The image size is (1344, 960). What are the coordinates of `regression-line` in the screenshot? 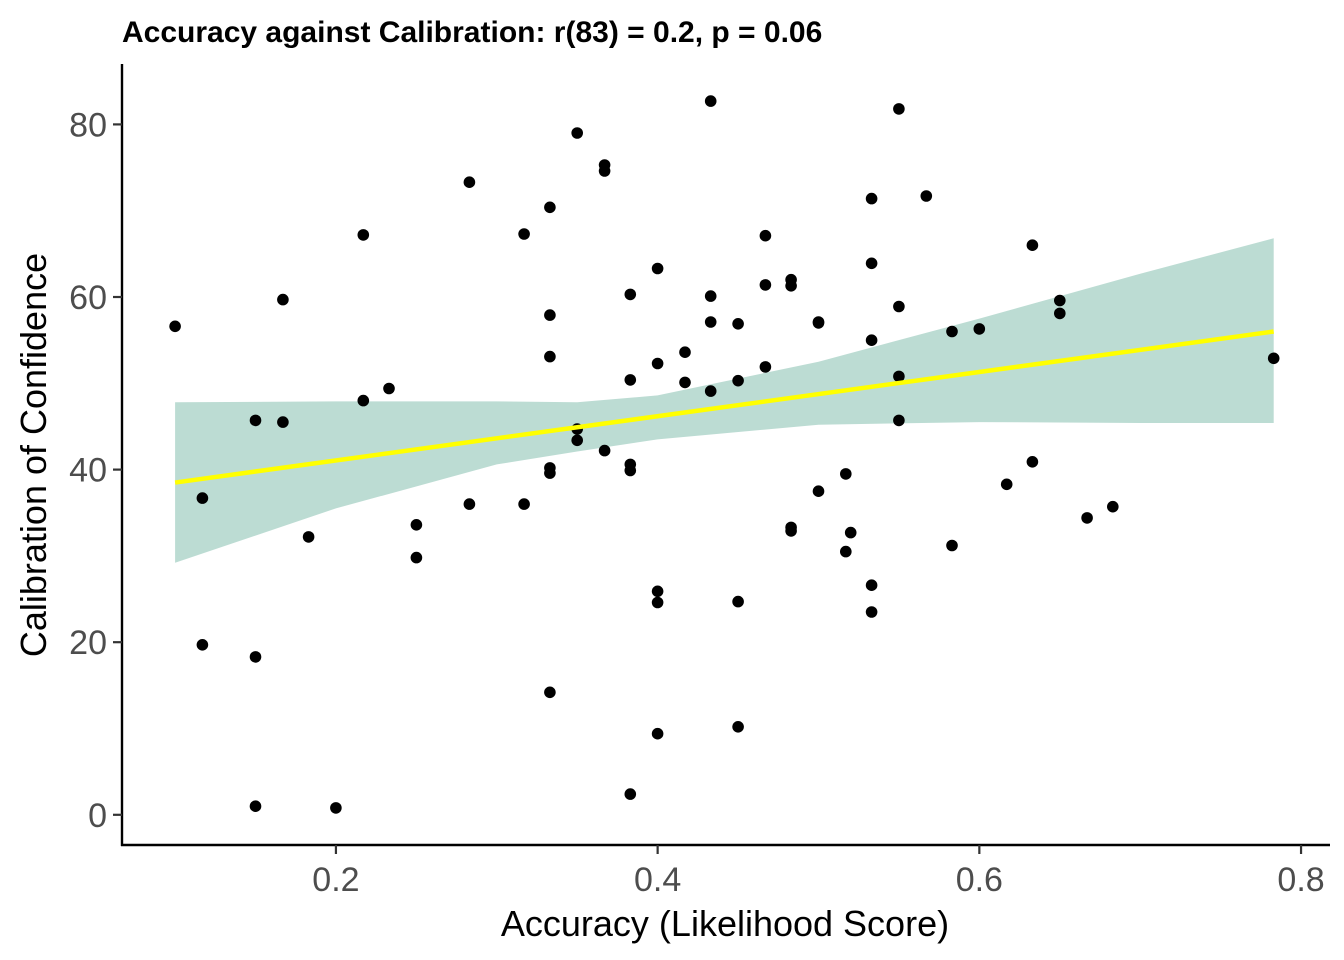 It's located at (724, 407).